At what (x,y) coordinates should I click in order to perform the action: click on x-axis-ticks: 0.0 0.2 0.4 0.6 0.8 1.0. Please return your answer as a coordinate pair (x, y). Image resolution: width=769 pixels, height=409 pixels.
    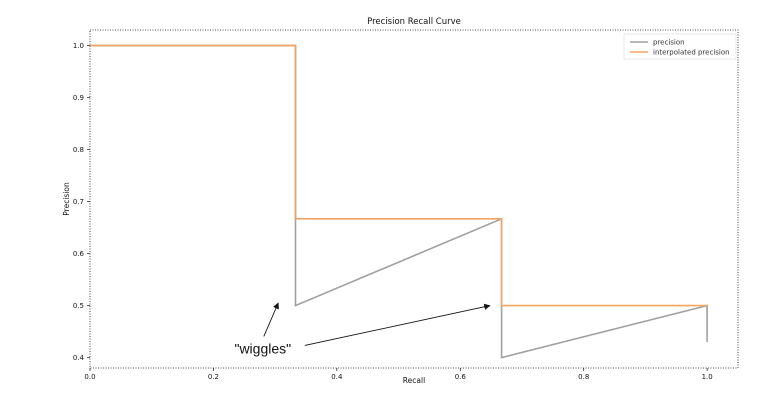
    Looking at the image, I should click on (398, 374).